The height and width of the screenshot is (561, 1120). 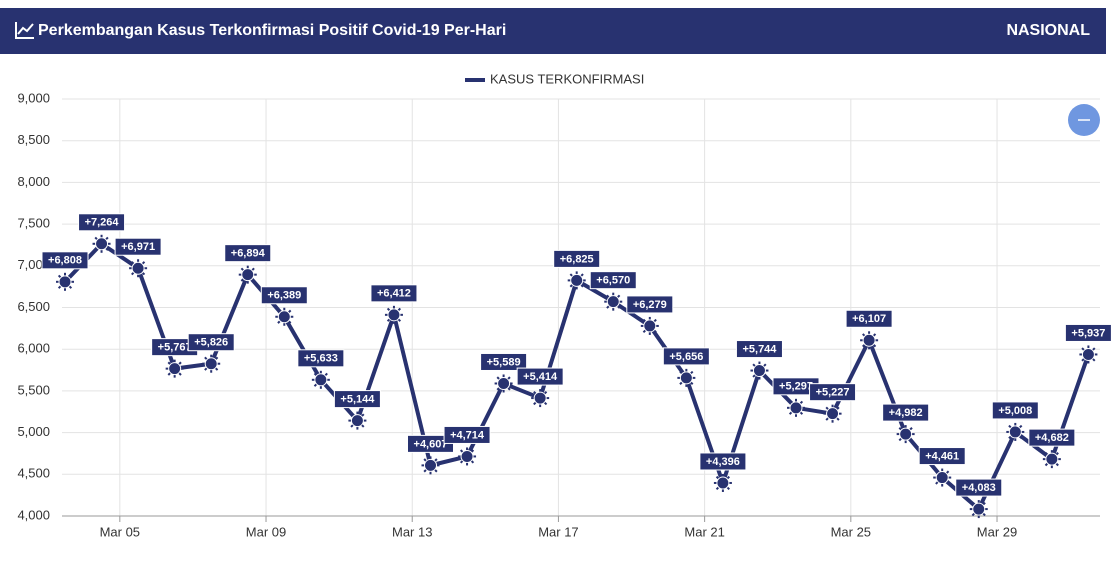 I want to click on y-tick-label: 9,000, so click(x=33, y=97).